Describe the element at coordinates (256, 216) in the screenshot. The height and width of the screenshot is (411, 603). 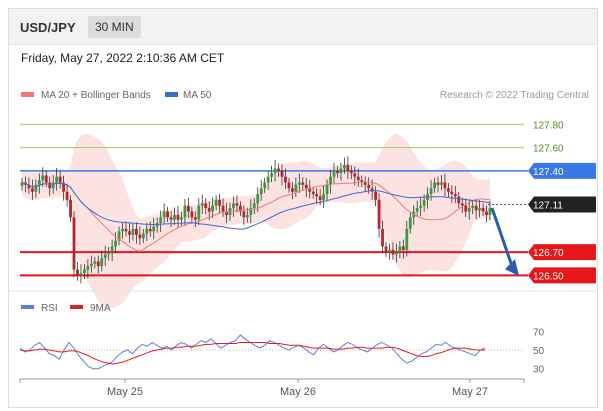
I see `ma20-line` at that location.